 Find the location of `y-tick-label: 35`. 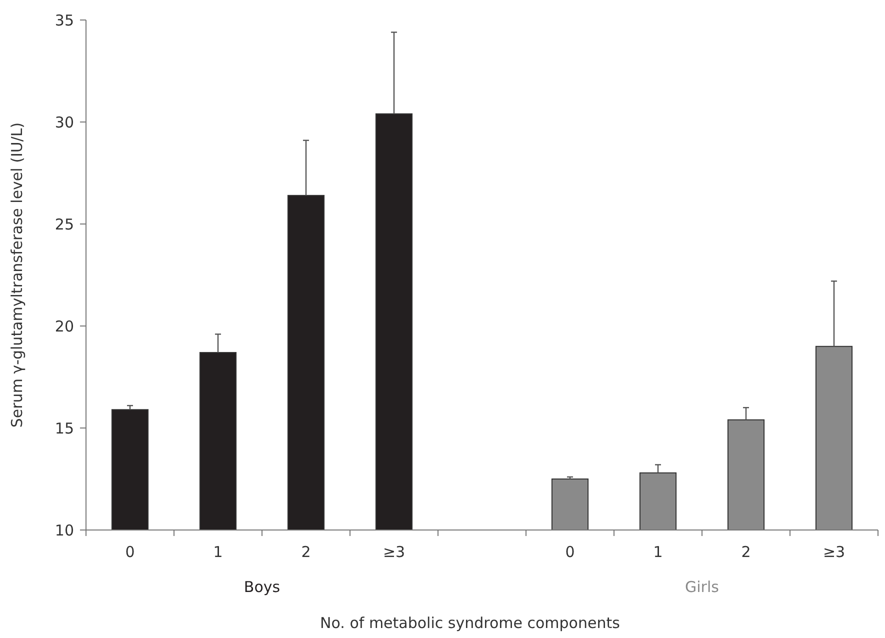

y-tick-label: 35 is located at coordinates (64, 20).